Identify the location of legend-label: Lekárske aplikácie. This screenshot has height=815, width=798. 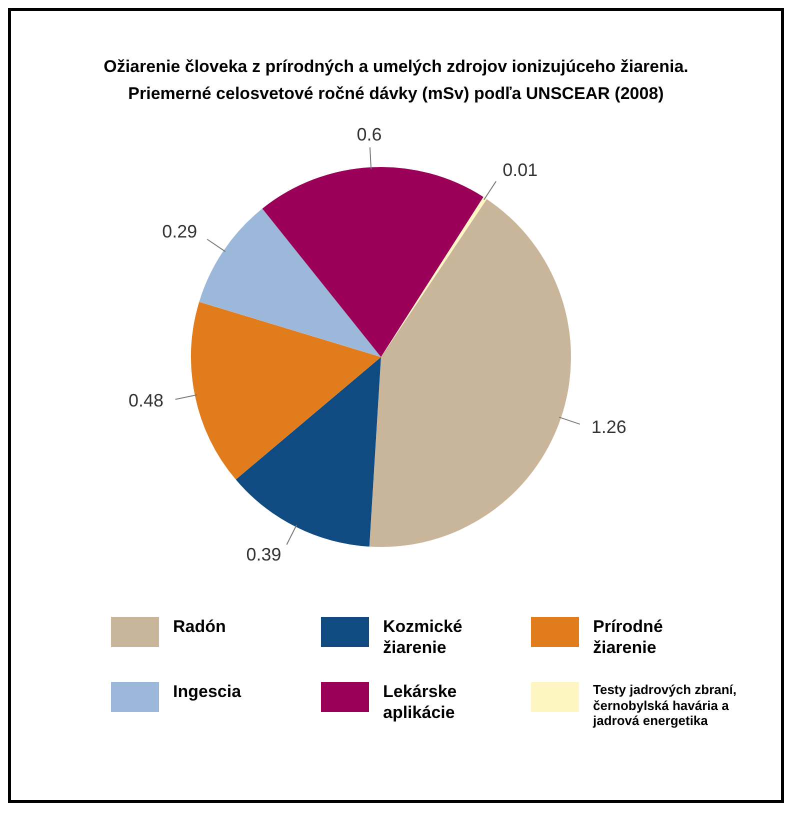
(420, 702).